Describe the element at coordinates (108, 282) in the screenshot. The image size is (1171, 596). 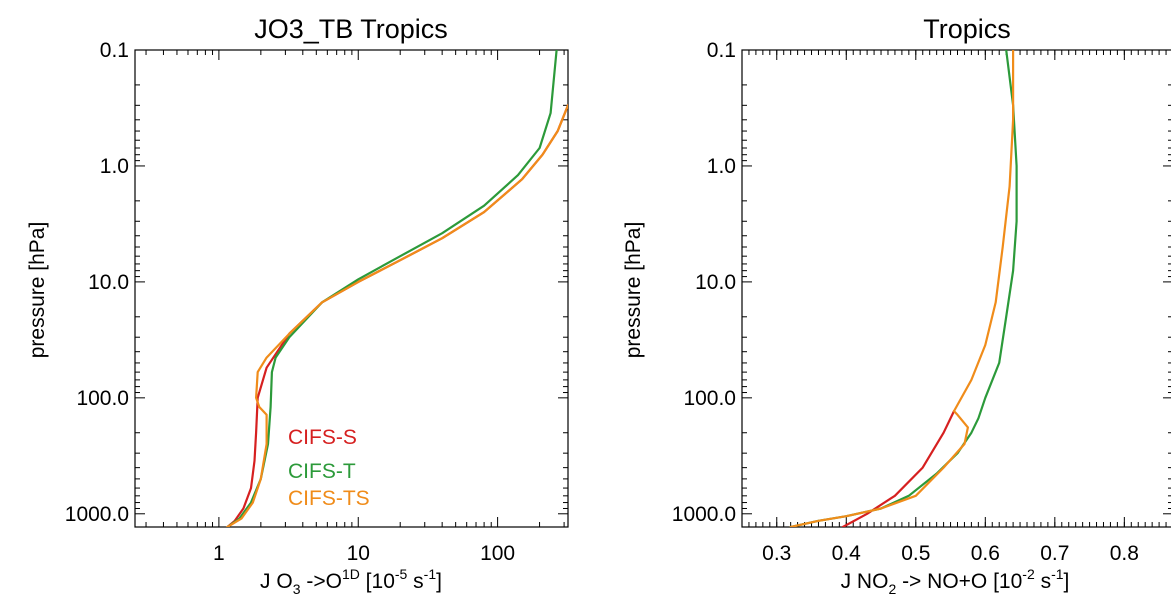
I see `jo3-y-tick-label: 10.0` at that location.